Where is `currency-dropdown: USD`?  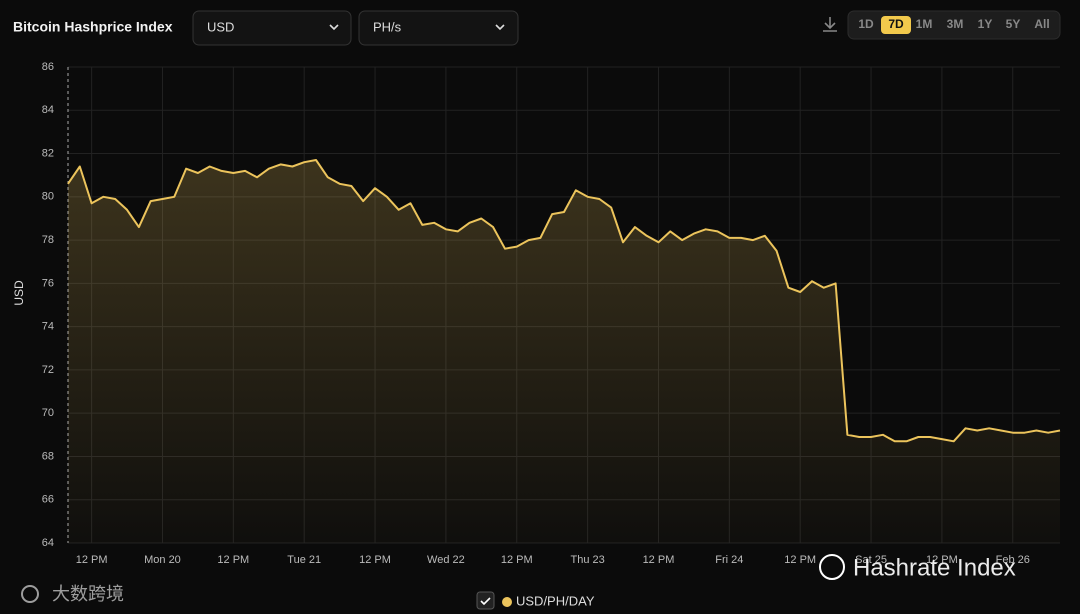
currency-dropdown: USD is located at coordinates (272, 28).